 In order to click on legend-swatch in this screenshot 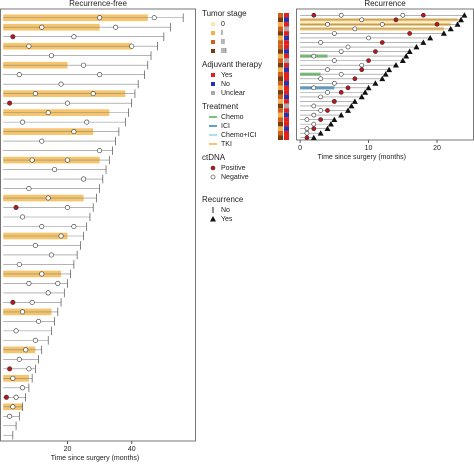, I will do `click(213, 168)`.